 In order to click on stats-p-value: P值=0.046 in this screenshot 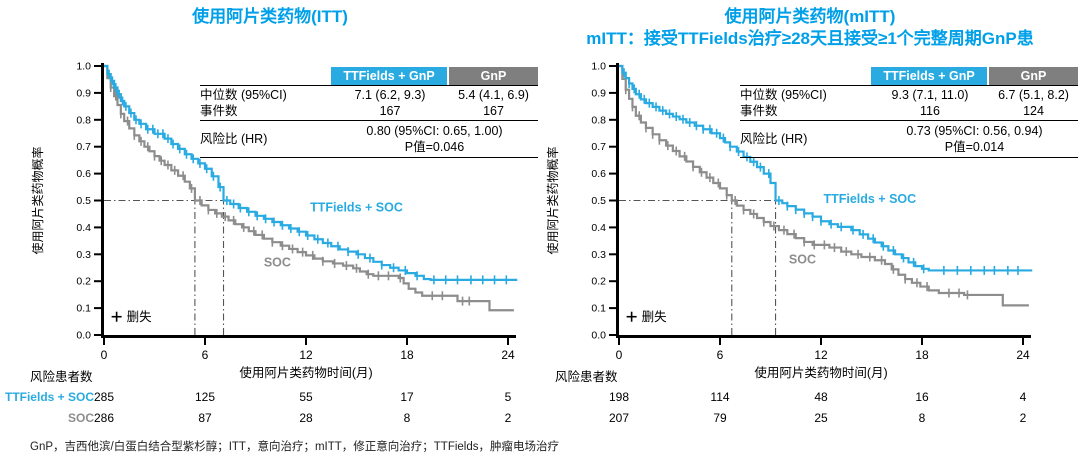, I will do `click(434, 147)`.